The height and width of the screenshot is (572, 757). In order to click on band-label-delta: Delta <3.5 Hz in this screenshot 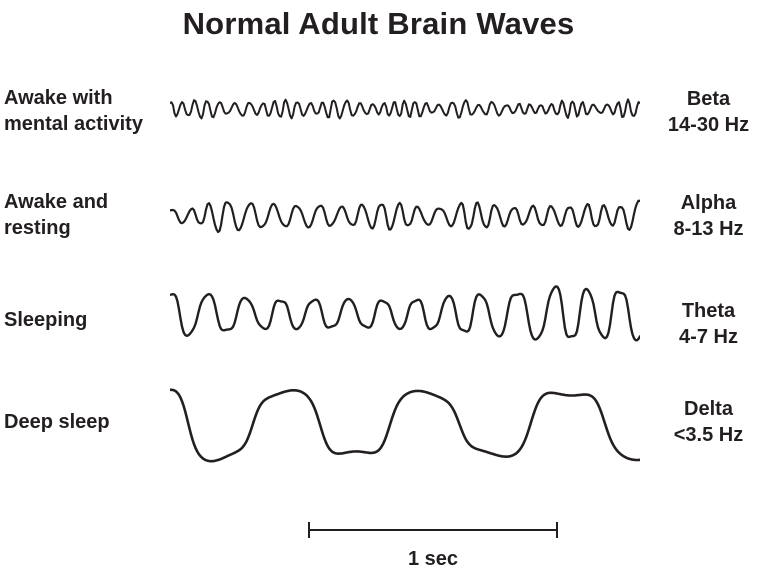, I will do `click(708, 422)`.